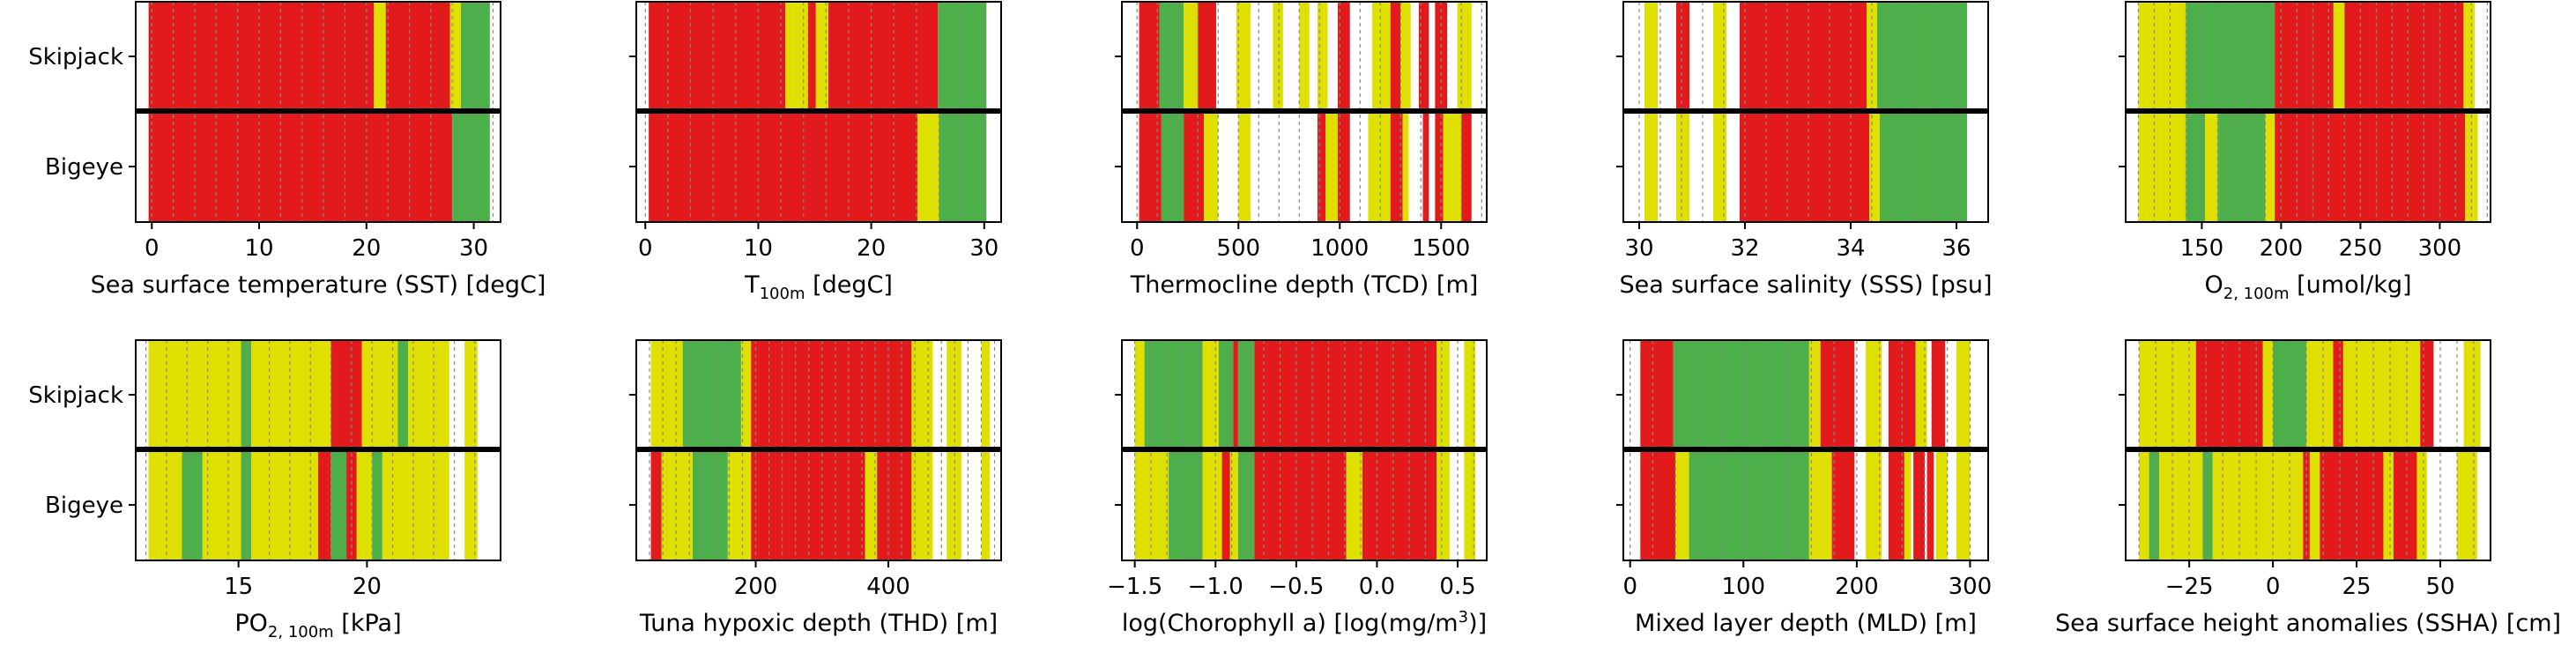  Describe the element at coordinates (1304, 622) in the screenshot. I see `x-axis-label: log(Chorophyll a) [log(mg/m3)]` at that location.